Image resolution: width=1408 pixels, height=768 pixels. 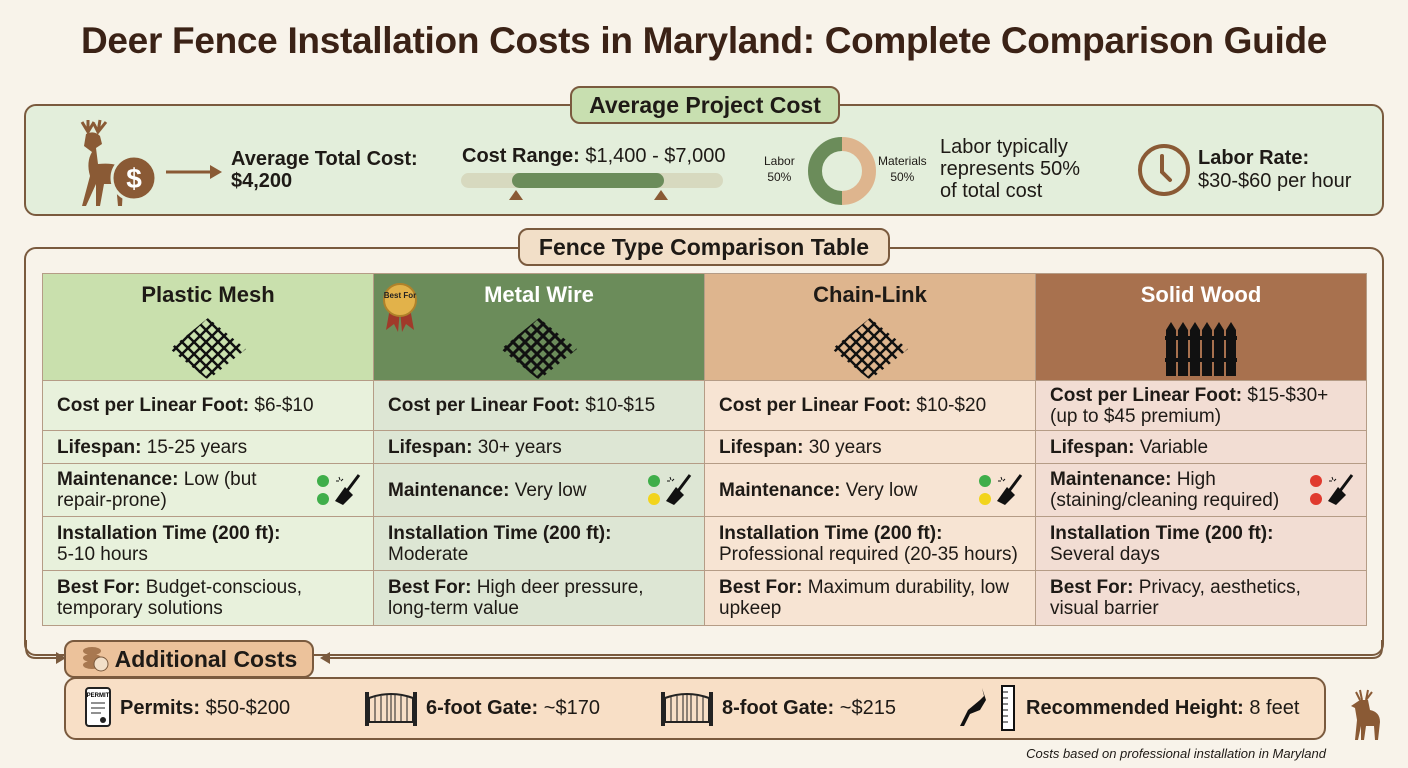 What do you see at coordinates (516, 195) in the screenshot?
I see `range-min-marker` at bounding box center [516, 195].